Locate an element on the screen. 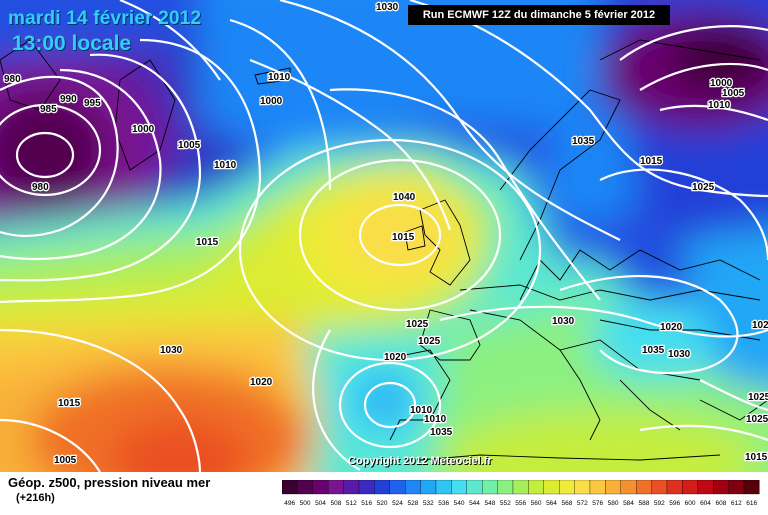  scale-label: 516 is located at coordinates (366, 503).